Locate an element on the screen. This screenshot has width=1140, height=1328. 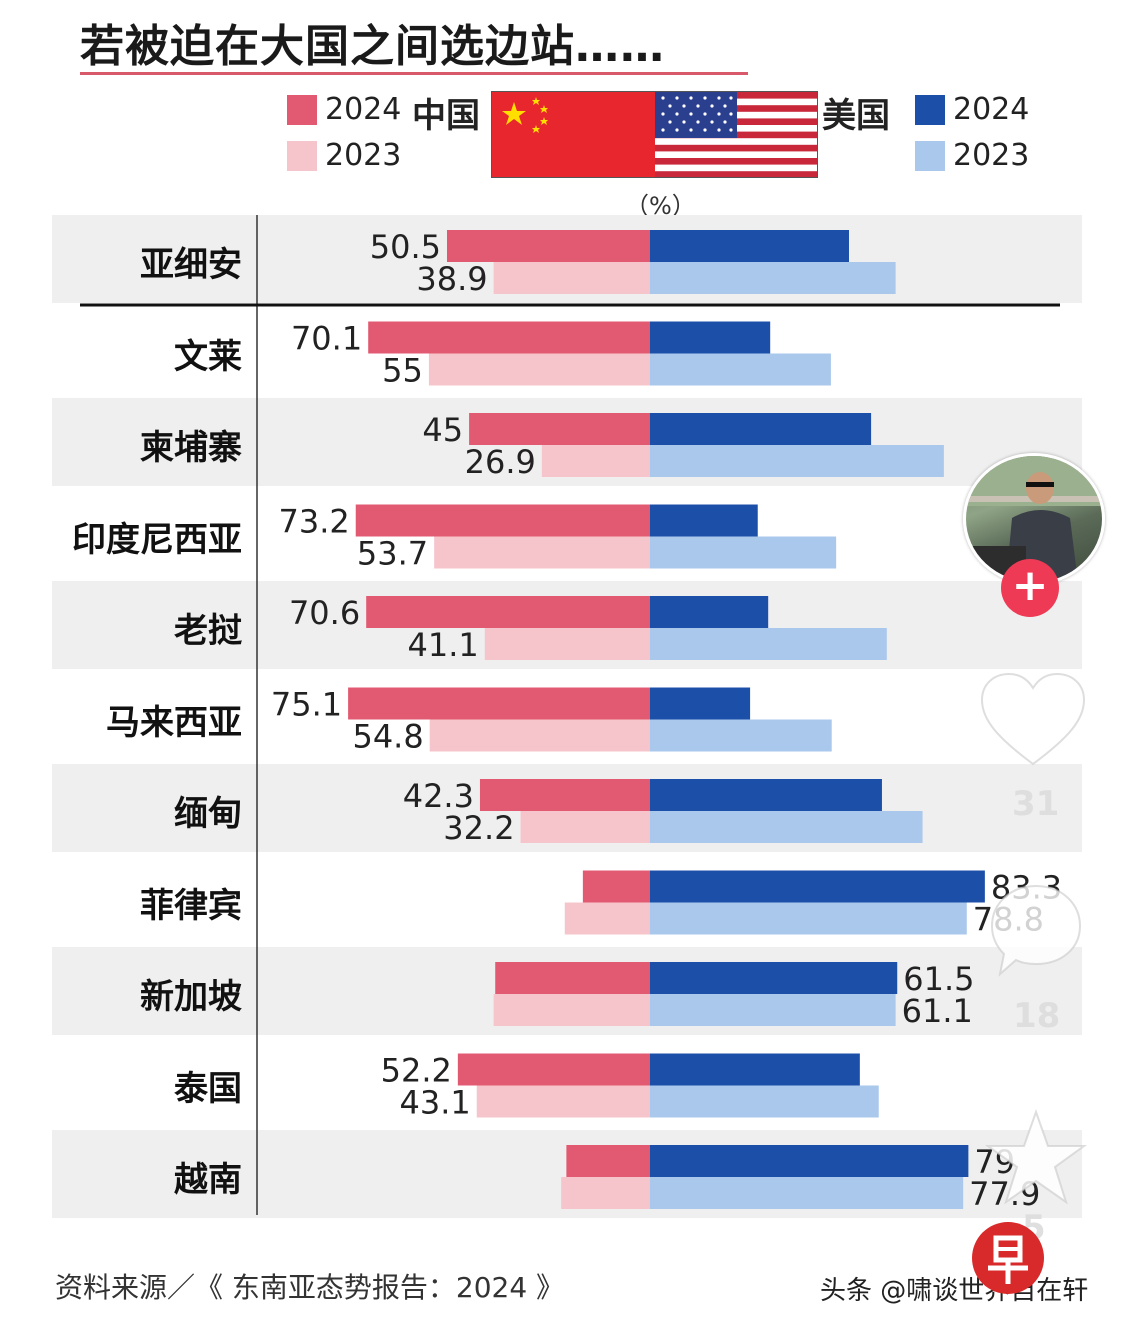
category-label: 越南 is located at coordinates (208, 1180).